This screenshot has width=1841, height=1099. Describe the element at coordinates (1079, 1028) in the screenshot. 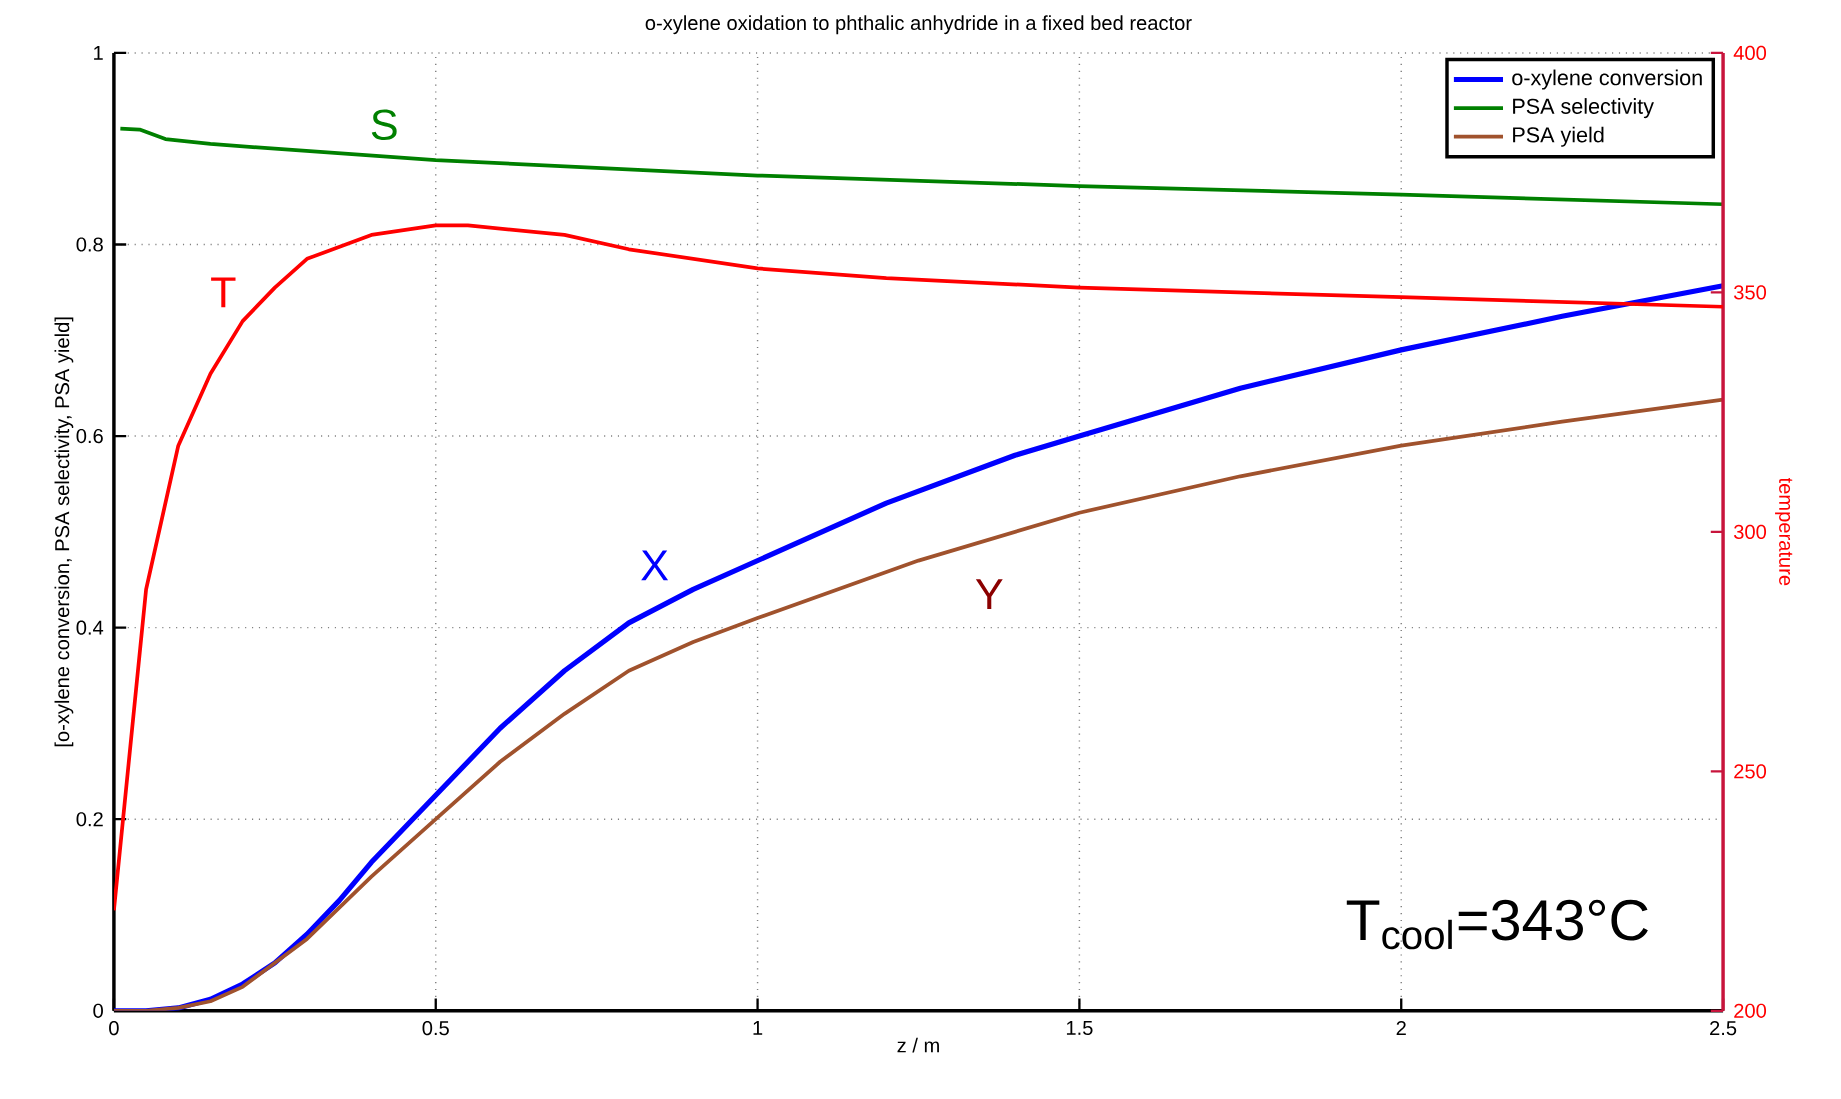

I see `x-tick-label: 1.5` at that location.